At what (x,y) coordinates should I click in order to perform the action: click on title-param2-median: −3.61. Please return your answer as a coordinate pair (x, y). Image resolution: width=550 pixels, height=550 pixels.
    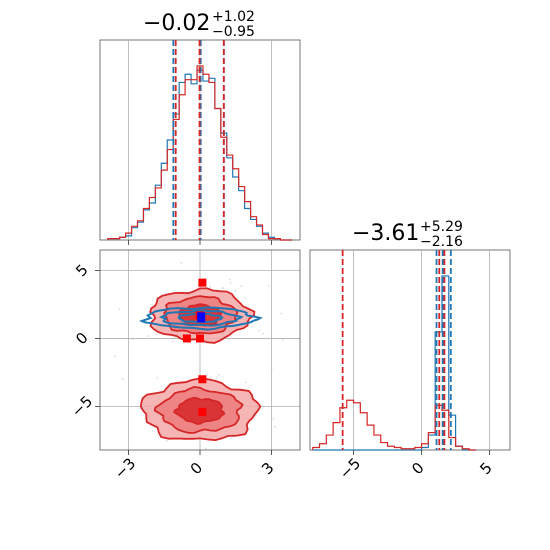
    Looking at the image, I should click on (385, 233).